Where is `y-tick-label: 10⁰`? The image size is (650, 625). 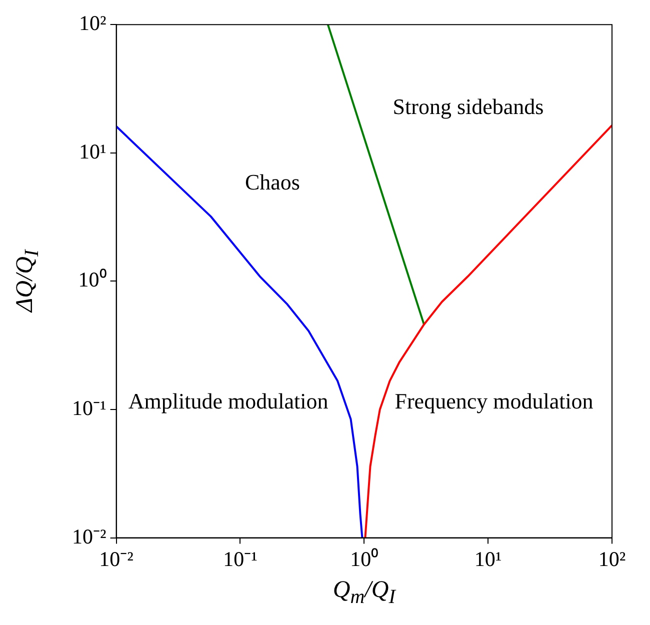
y-tick-label: 10⁰ is located at coordinates (92, 280).